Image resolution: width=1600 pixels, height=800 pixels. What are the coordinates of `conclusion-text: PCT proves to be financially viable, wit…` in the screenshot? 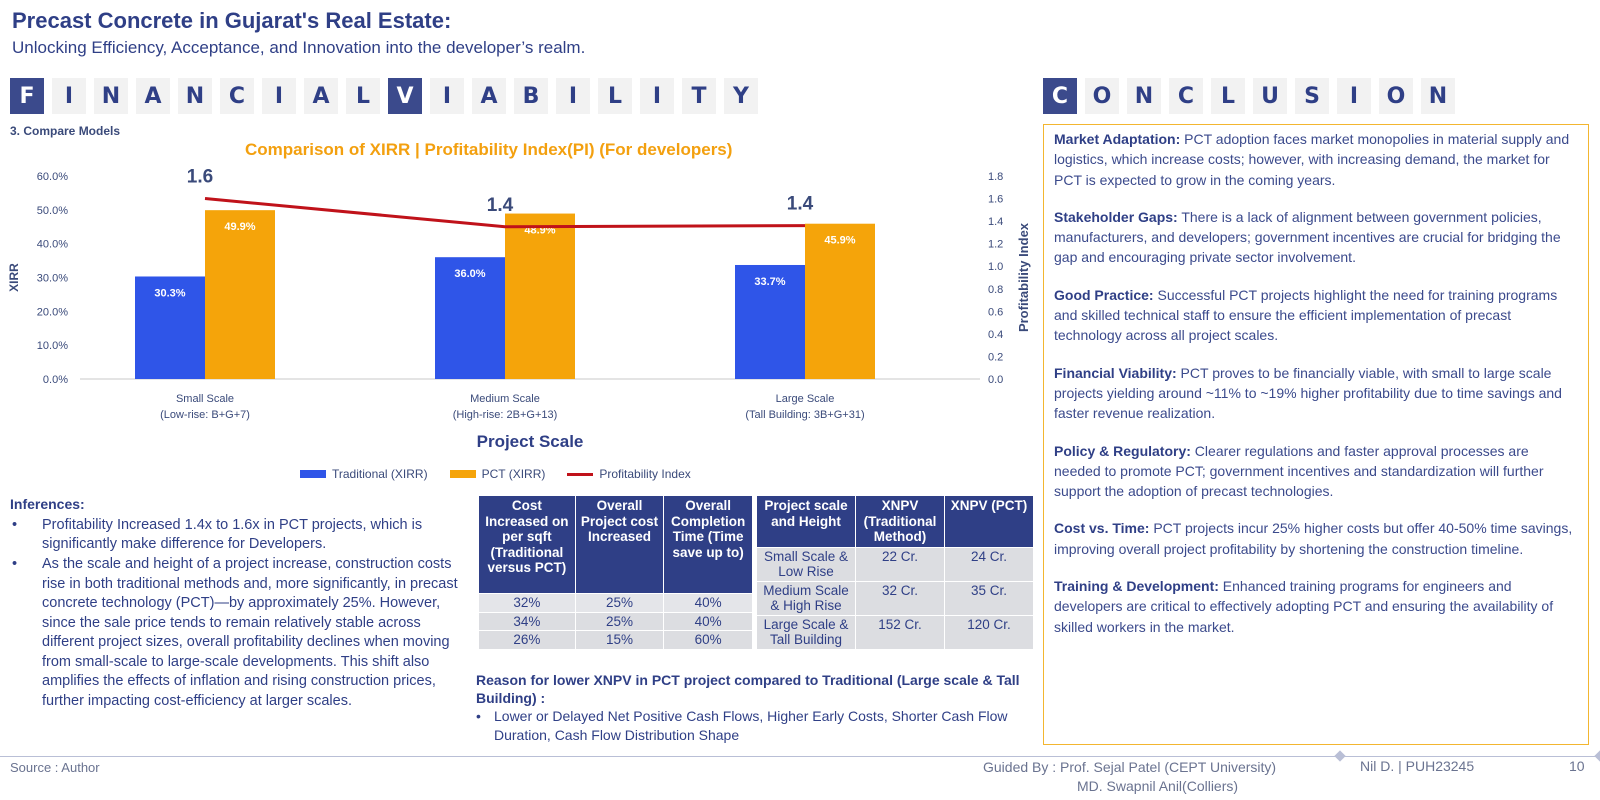 It's located at (1308, 393).